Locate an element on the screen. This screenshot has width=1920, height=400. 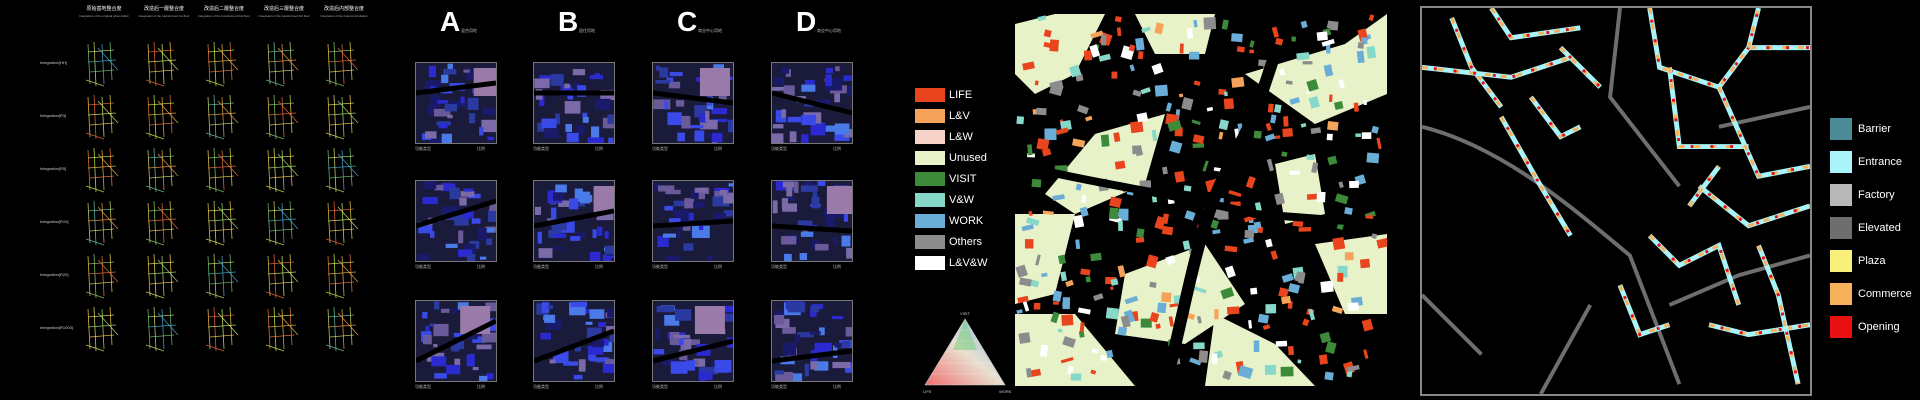
legend-label: LIFE is located at coordinates (961, 95).